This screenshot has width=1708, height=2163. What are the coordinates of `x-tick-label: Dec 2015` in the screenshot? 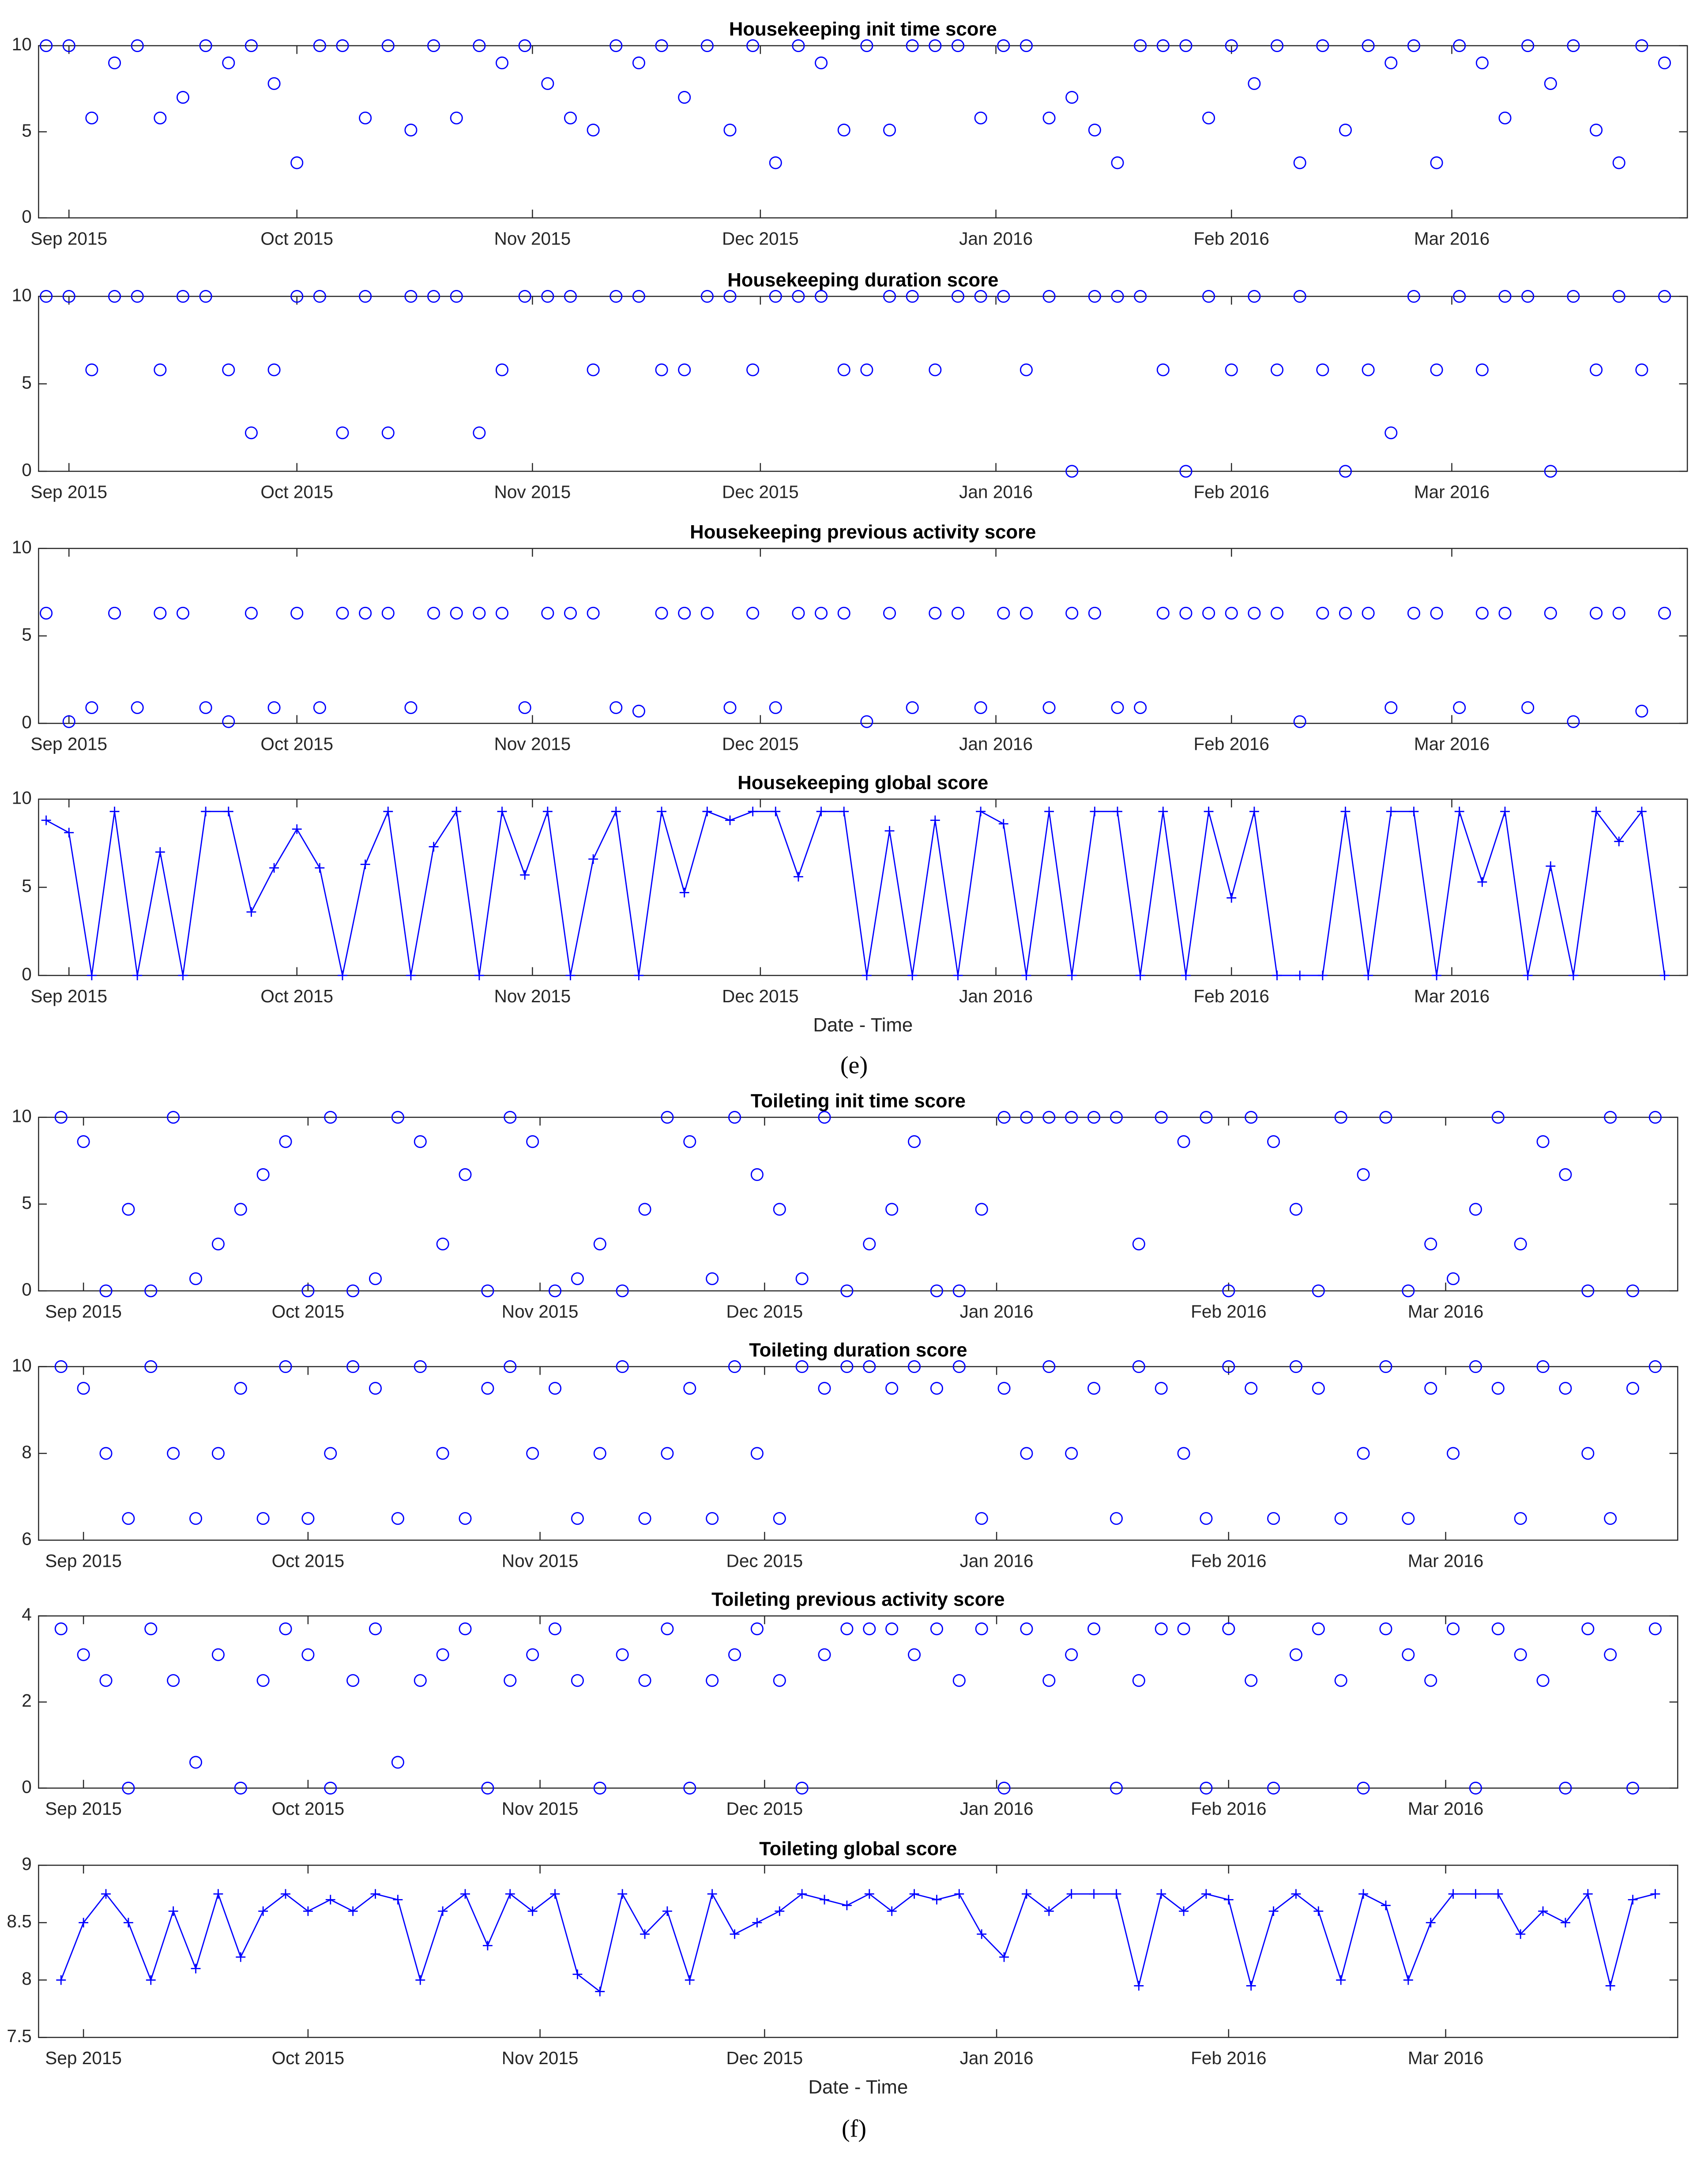 It's located at (761, 996).